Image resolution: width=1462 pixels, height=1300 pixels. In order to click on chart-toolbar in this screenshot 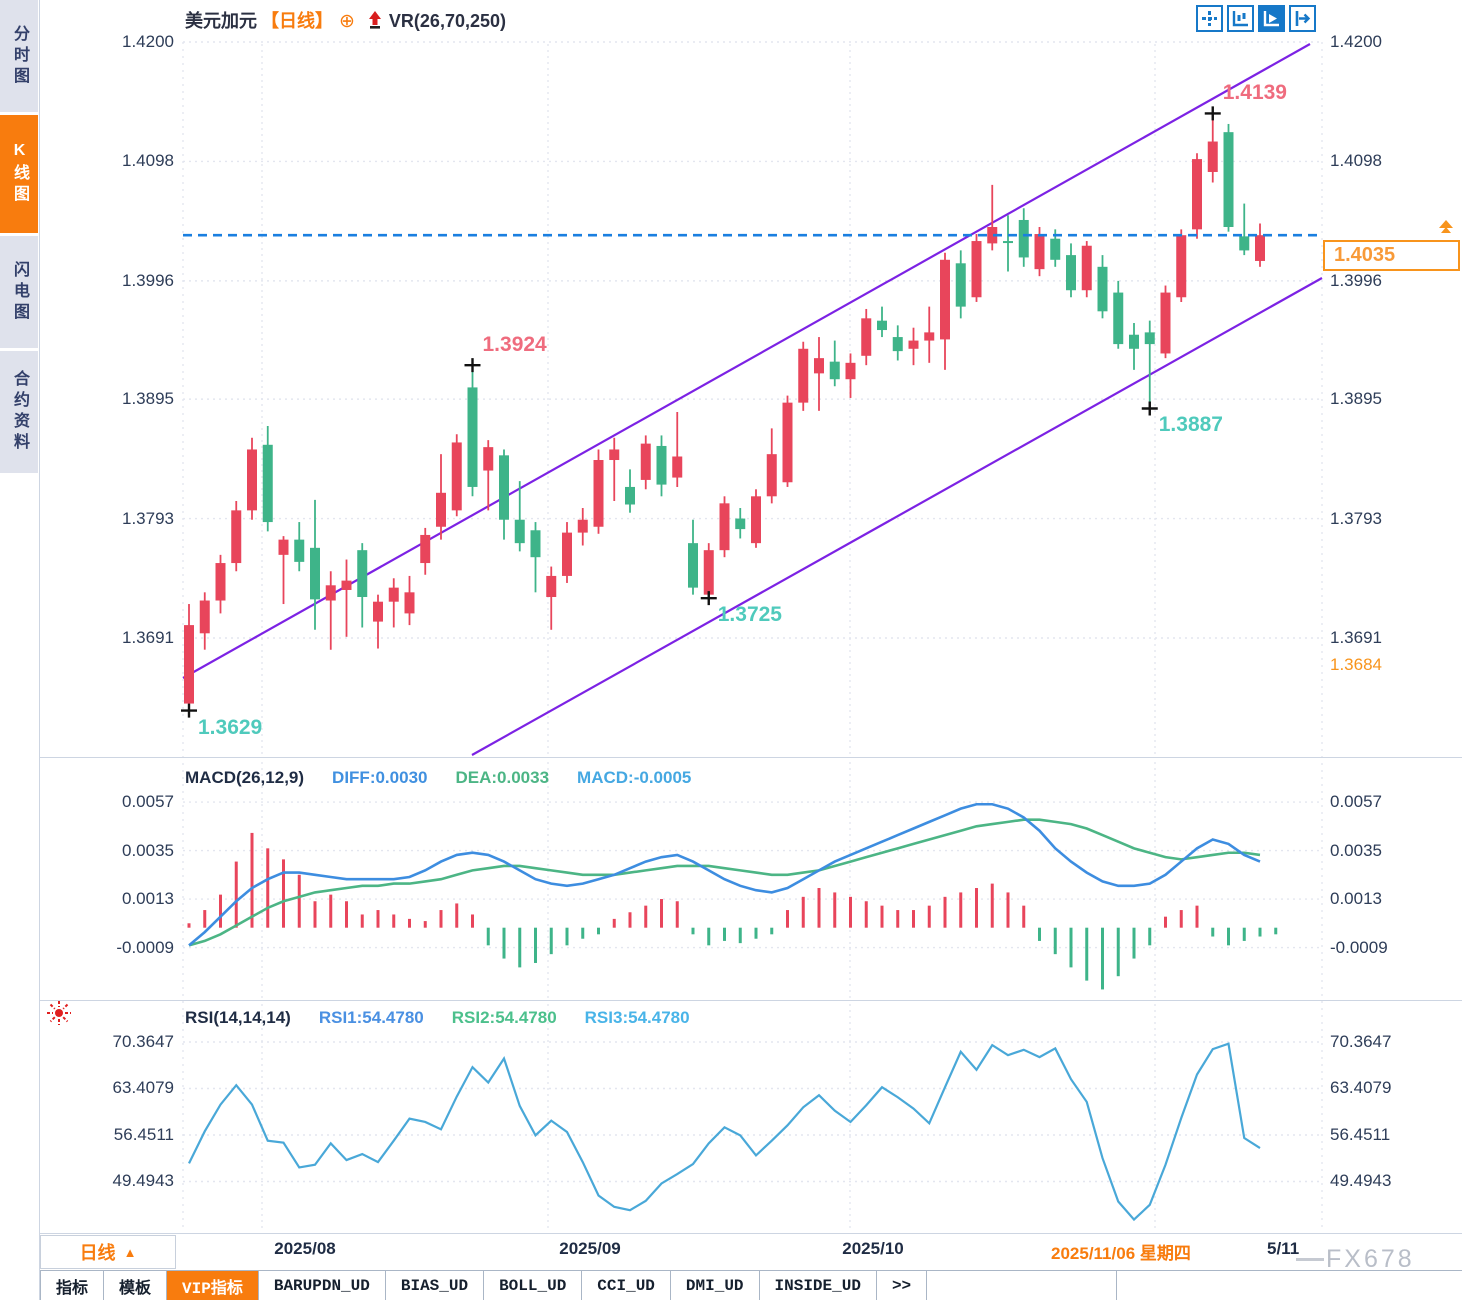, I will do `click(1256, 18)`.